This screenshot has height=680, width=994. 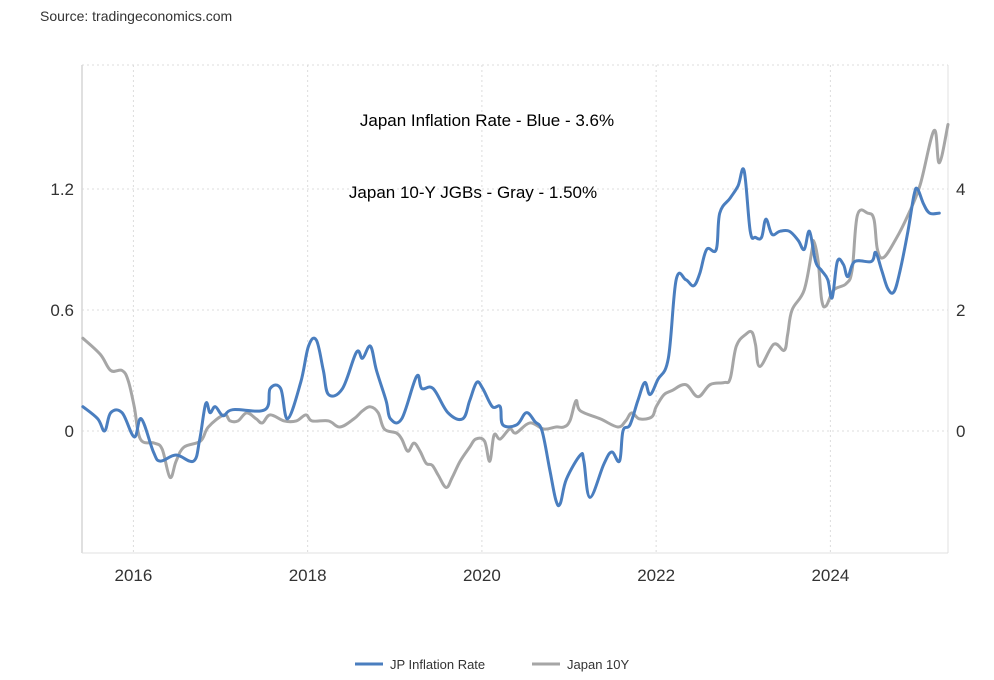 I want to click on legend: JP Inflation Rate Japan 10Y, so click(x=492, y=664).